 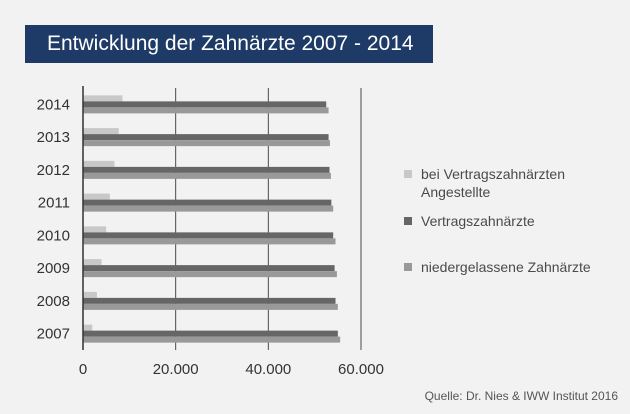 I want to click on x-tick-label: 20.000, so click(x=176, y=369).